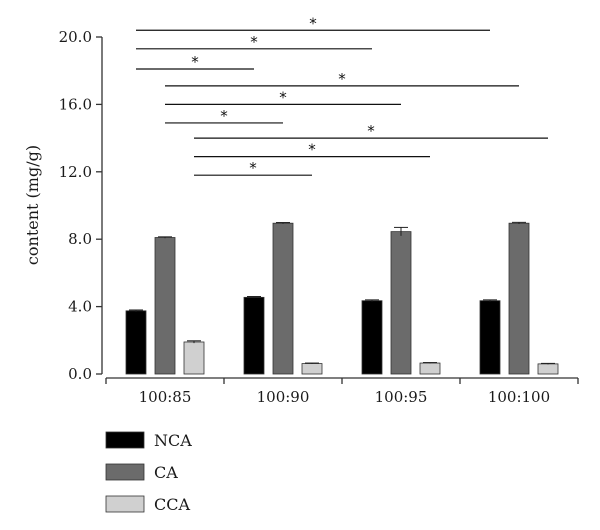 The image size is (600, 530). Describe the element at coordinates (80, 307) in the screenshot. I see `y-tick-label: 4.0` at that location.